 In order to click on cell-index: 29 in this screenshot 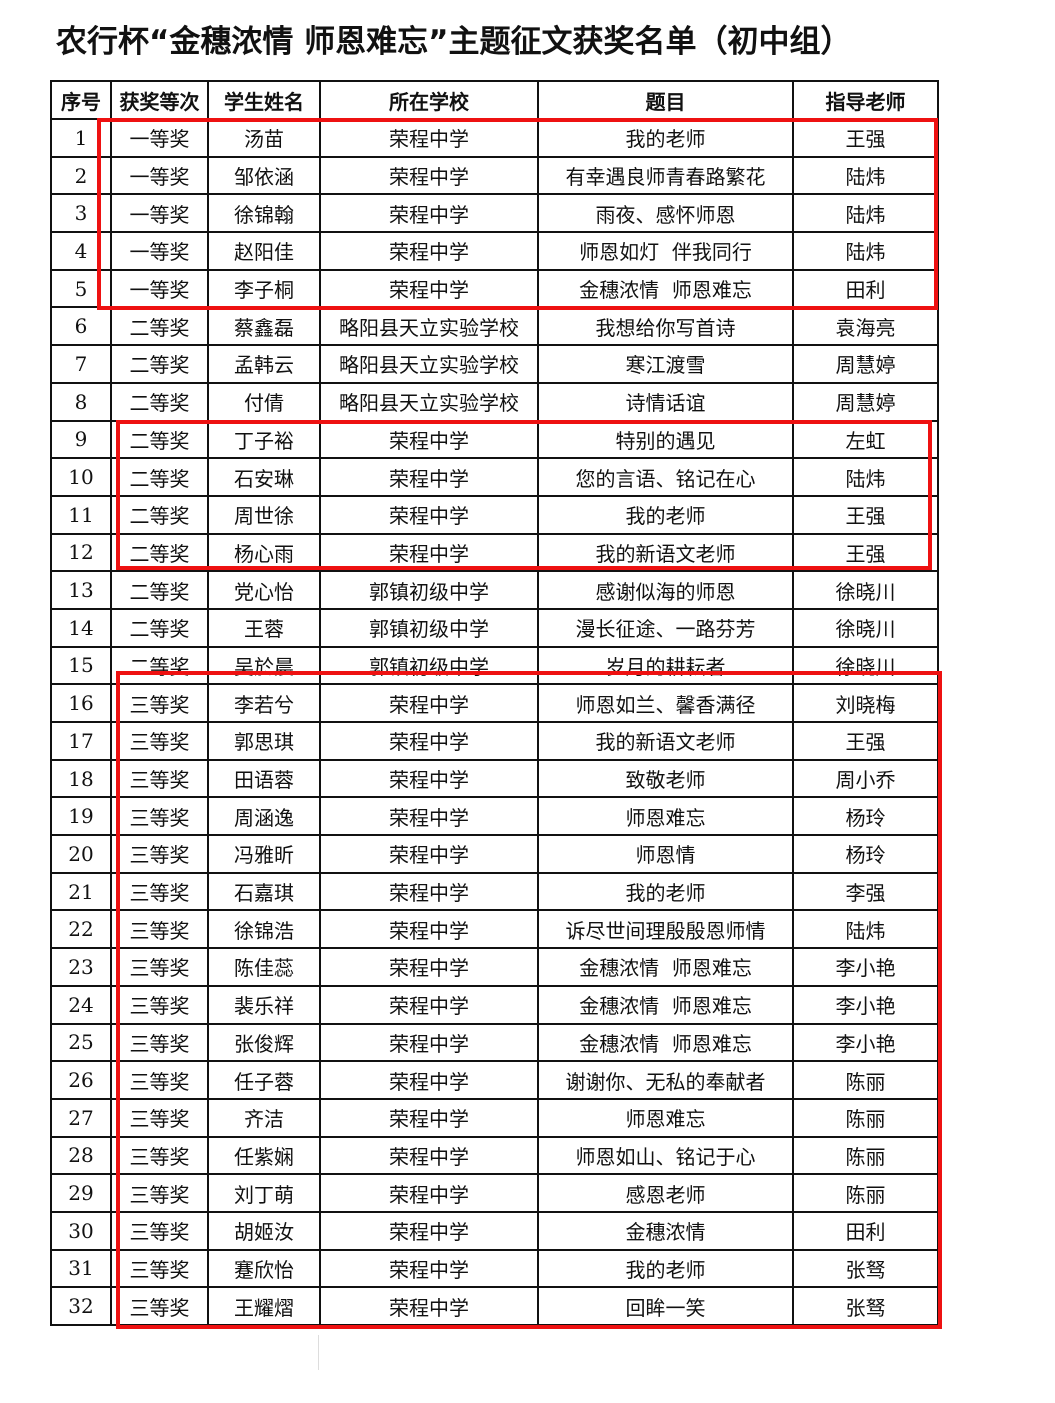, I will do `click(81, 1193)`.